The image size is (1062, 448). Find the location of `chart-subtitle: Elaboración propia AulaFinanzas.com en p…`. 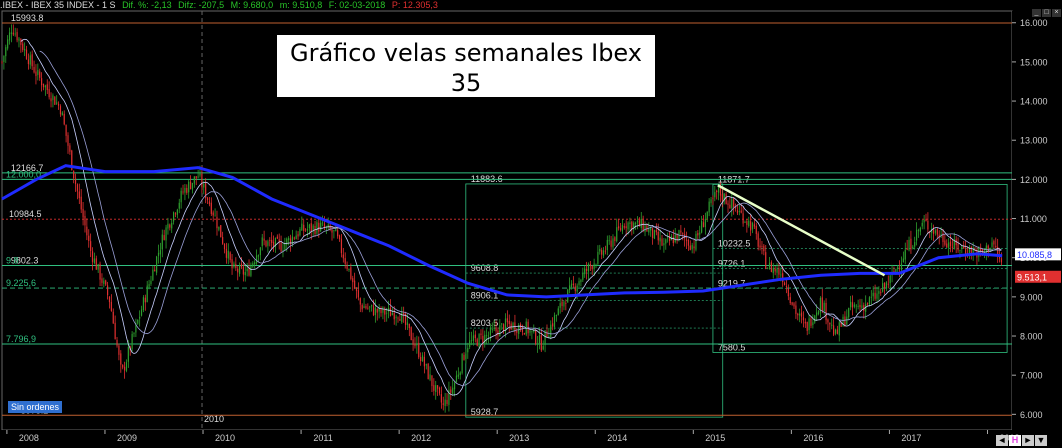

chart-subtitle: Elaboración propia AulaFinanzas.com en p… is located at coordinates (466, 105).